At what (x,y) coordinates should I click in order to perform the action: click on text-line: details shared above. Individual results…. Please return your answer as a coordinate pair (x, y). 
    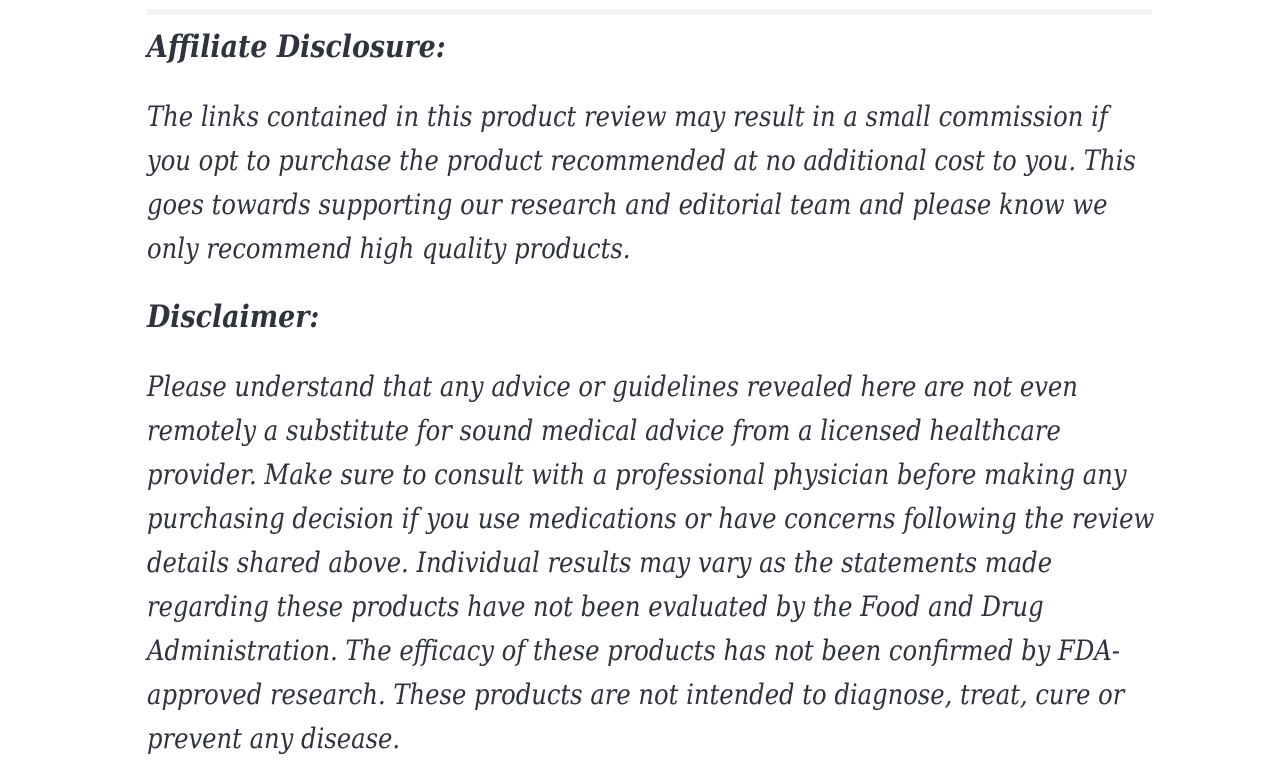
    Looking at the image, I should click on (600, 562).